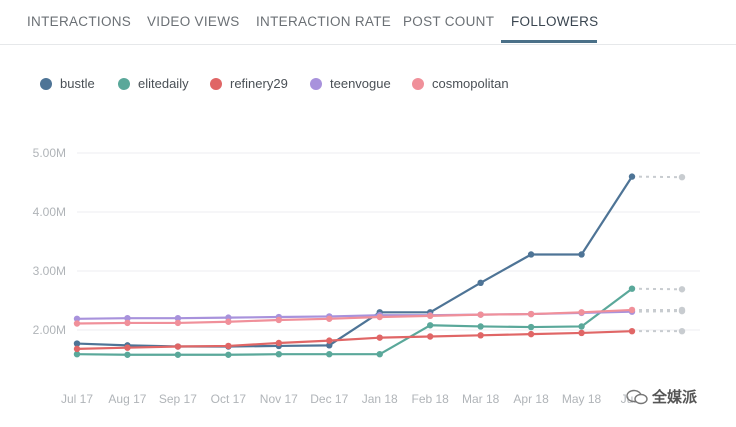 The height and width of the screenshot is (427, 736). Describe the element at coordinates (657, 311) in the screenshot. I see `projection-line-teenvogue` at that location.